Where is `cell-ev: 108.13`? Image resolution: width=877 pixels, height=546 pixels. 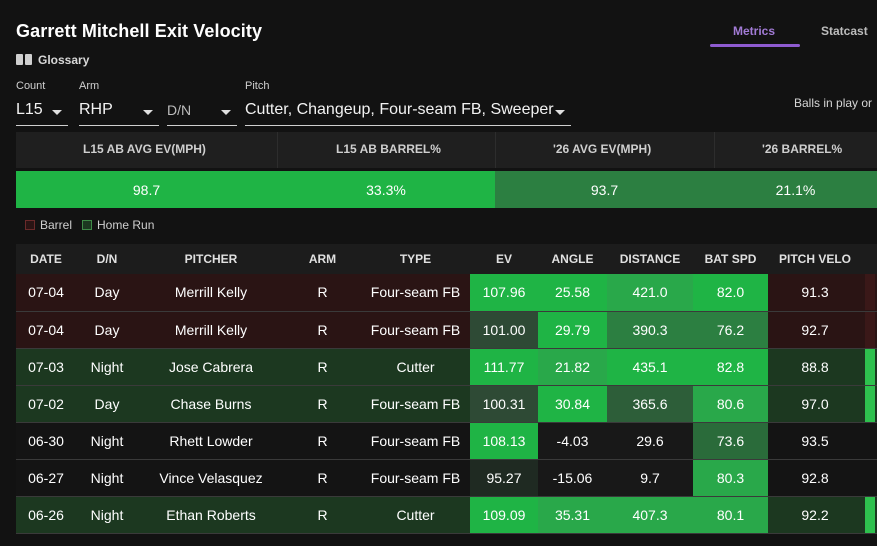
cell-ev: 108.13 is located at coordinates (504, 441).